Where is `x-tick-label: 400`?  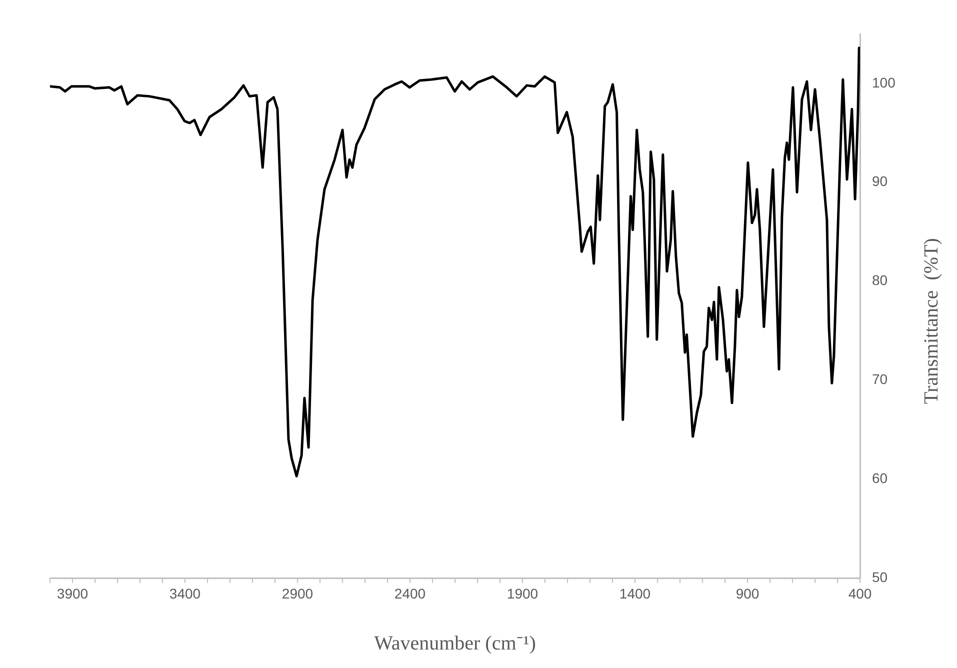 x-tick-label: 400 is located at coordinates (860, 593).